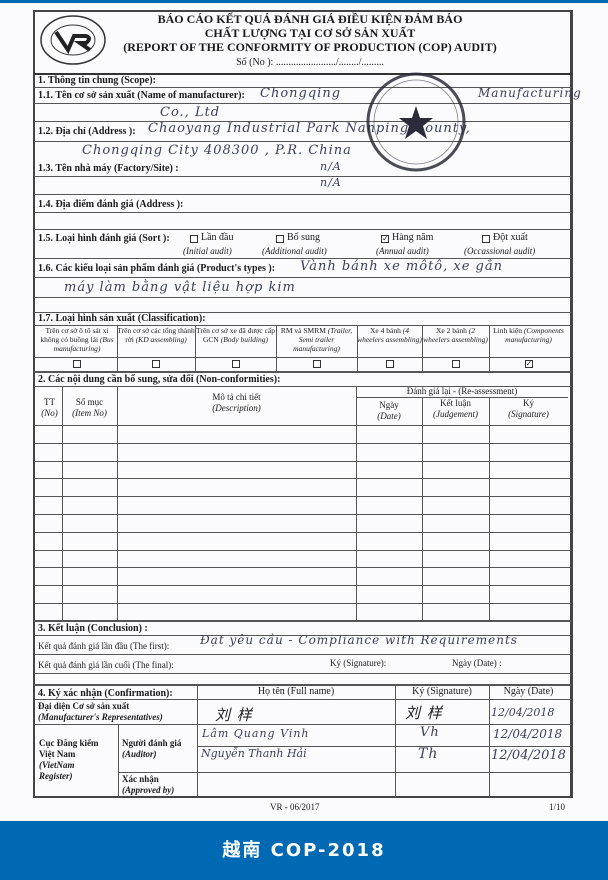 The width and height of the screenshot is (608, 880). I want to click on classification-label: Linh kiện, so click(508, 330).